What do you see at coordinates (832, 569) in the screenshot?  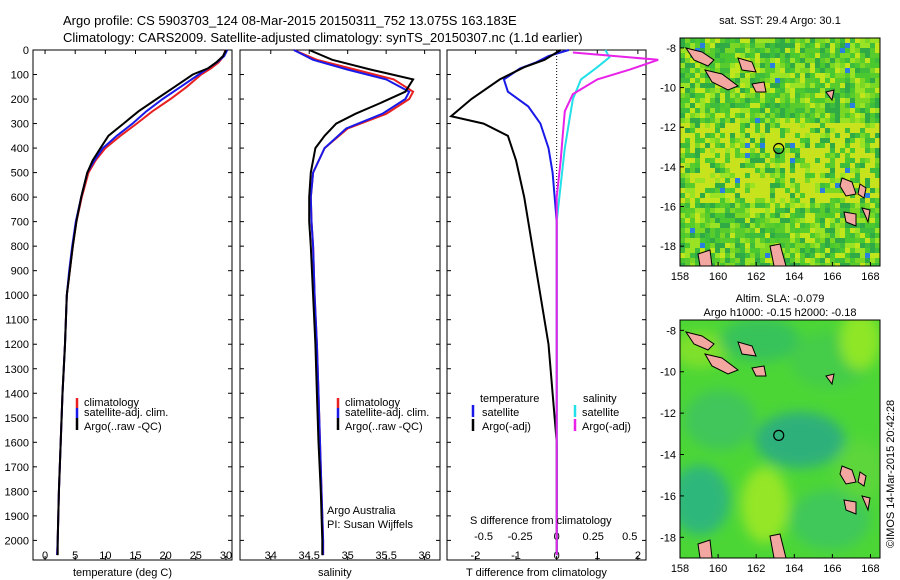 I see `map-x-tick-label: 166` at bounding box center [832, 569].